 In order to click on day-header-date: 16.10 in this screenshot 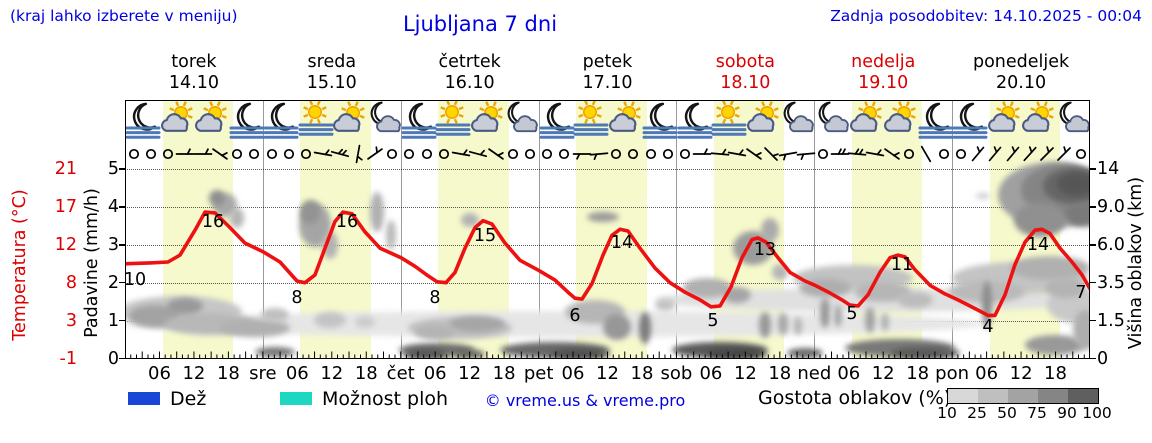, I will do `click(469, 83)`.